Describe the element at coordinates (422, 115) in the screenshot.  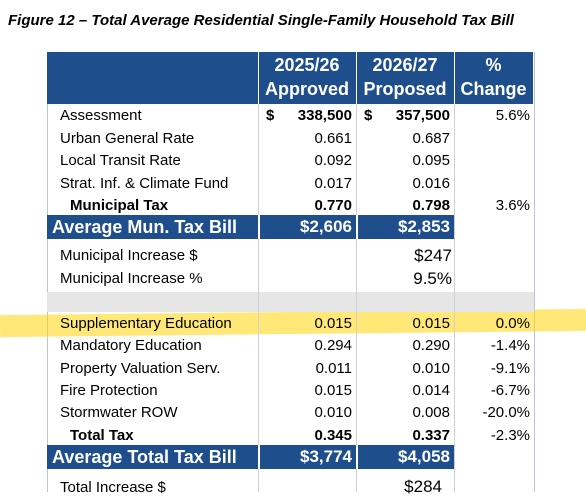
I see `cell-value: 357,500` at that location.